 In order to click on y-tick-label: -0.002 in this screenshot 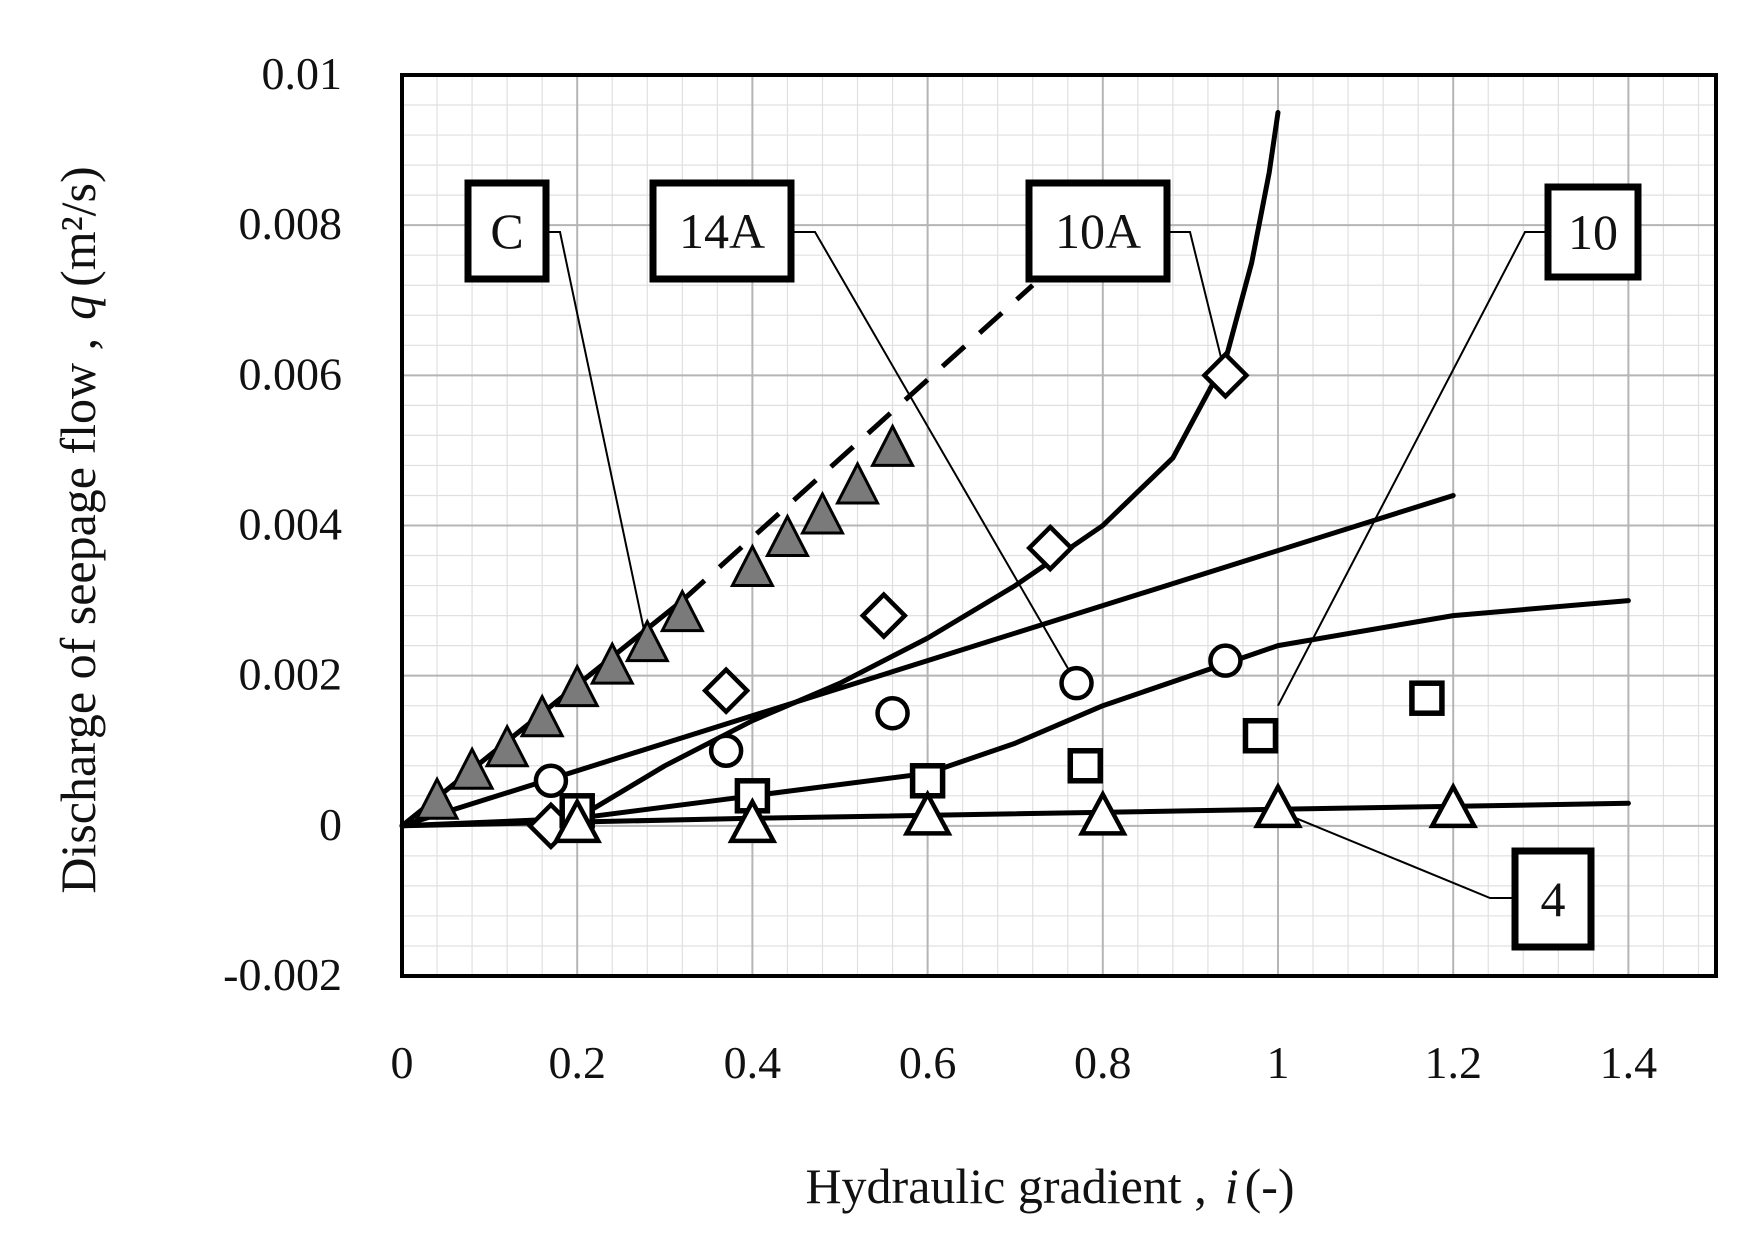, I will do `click(282, 974)`.